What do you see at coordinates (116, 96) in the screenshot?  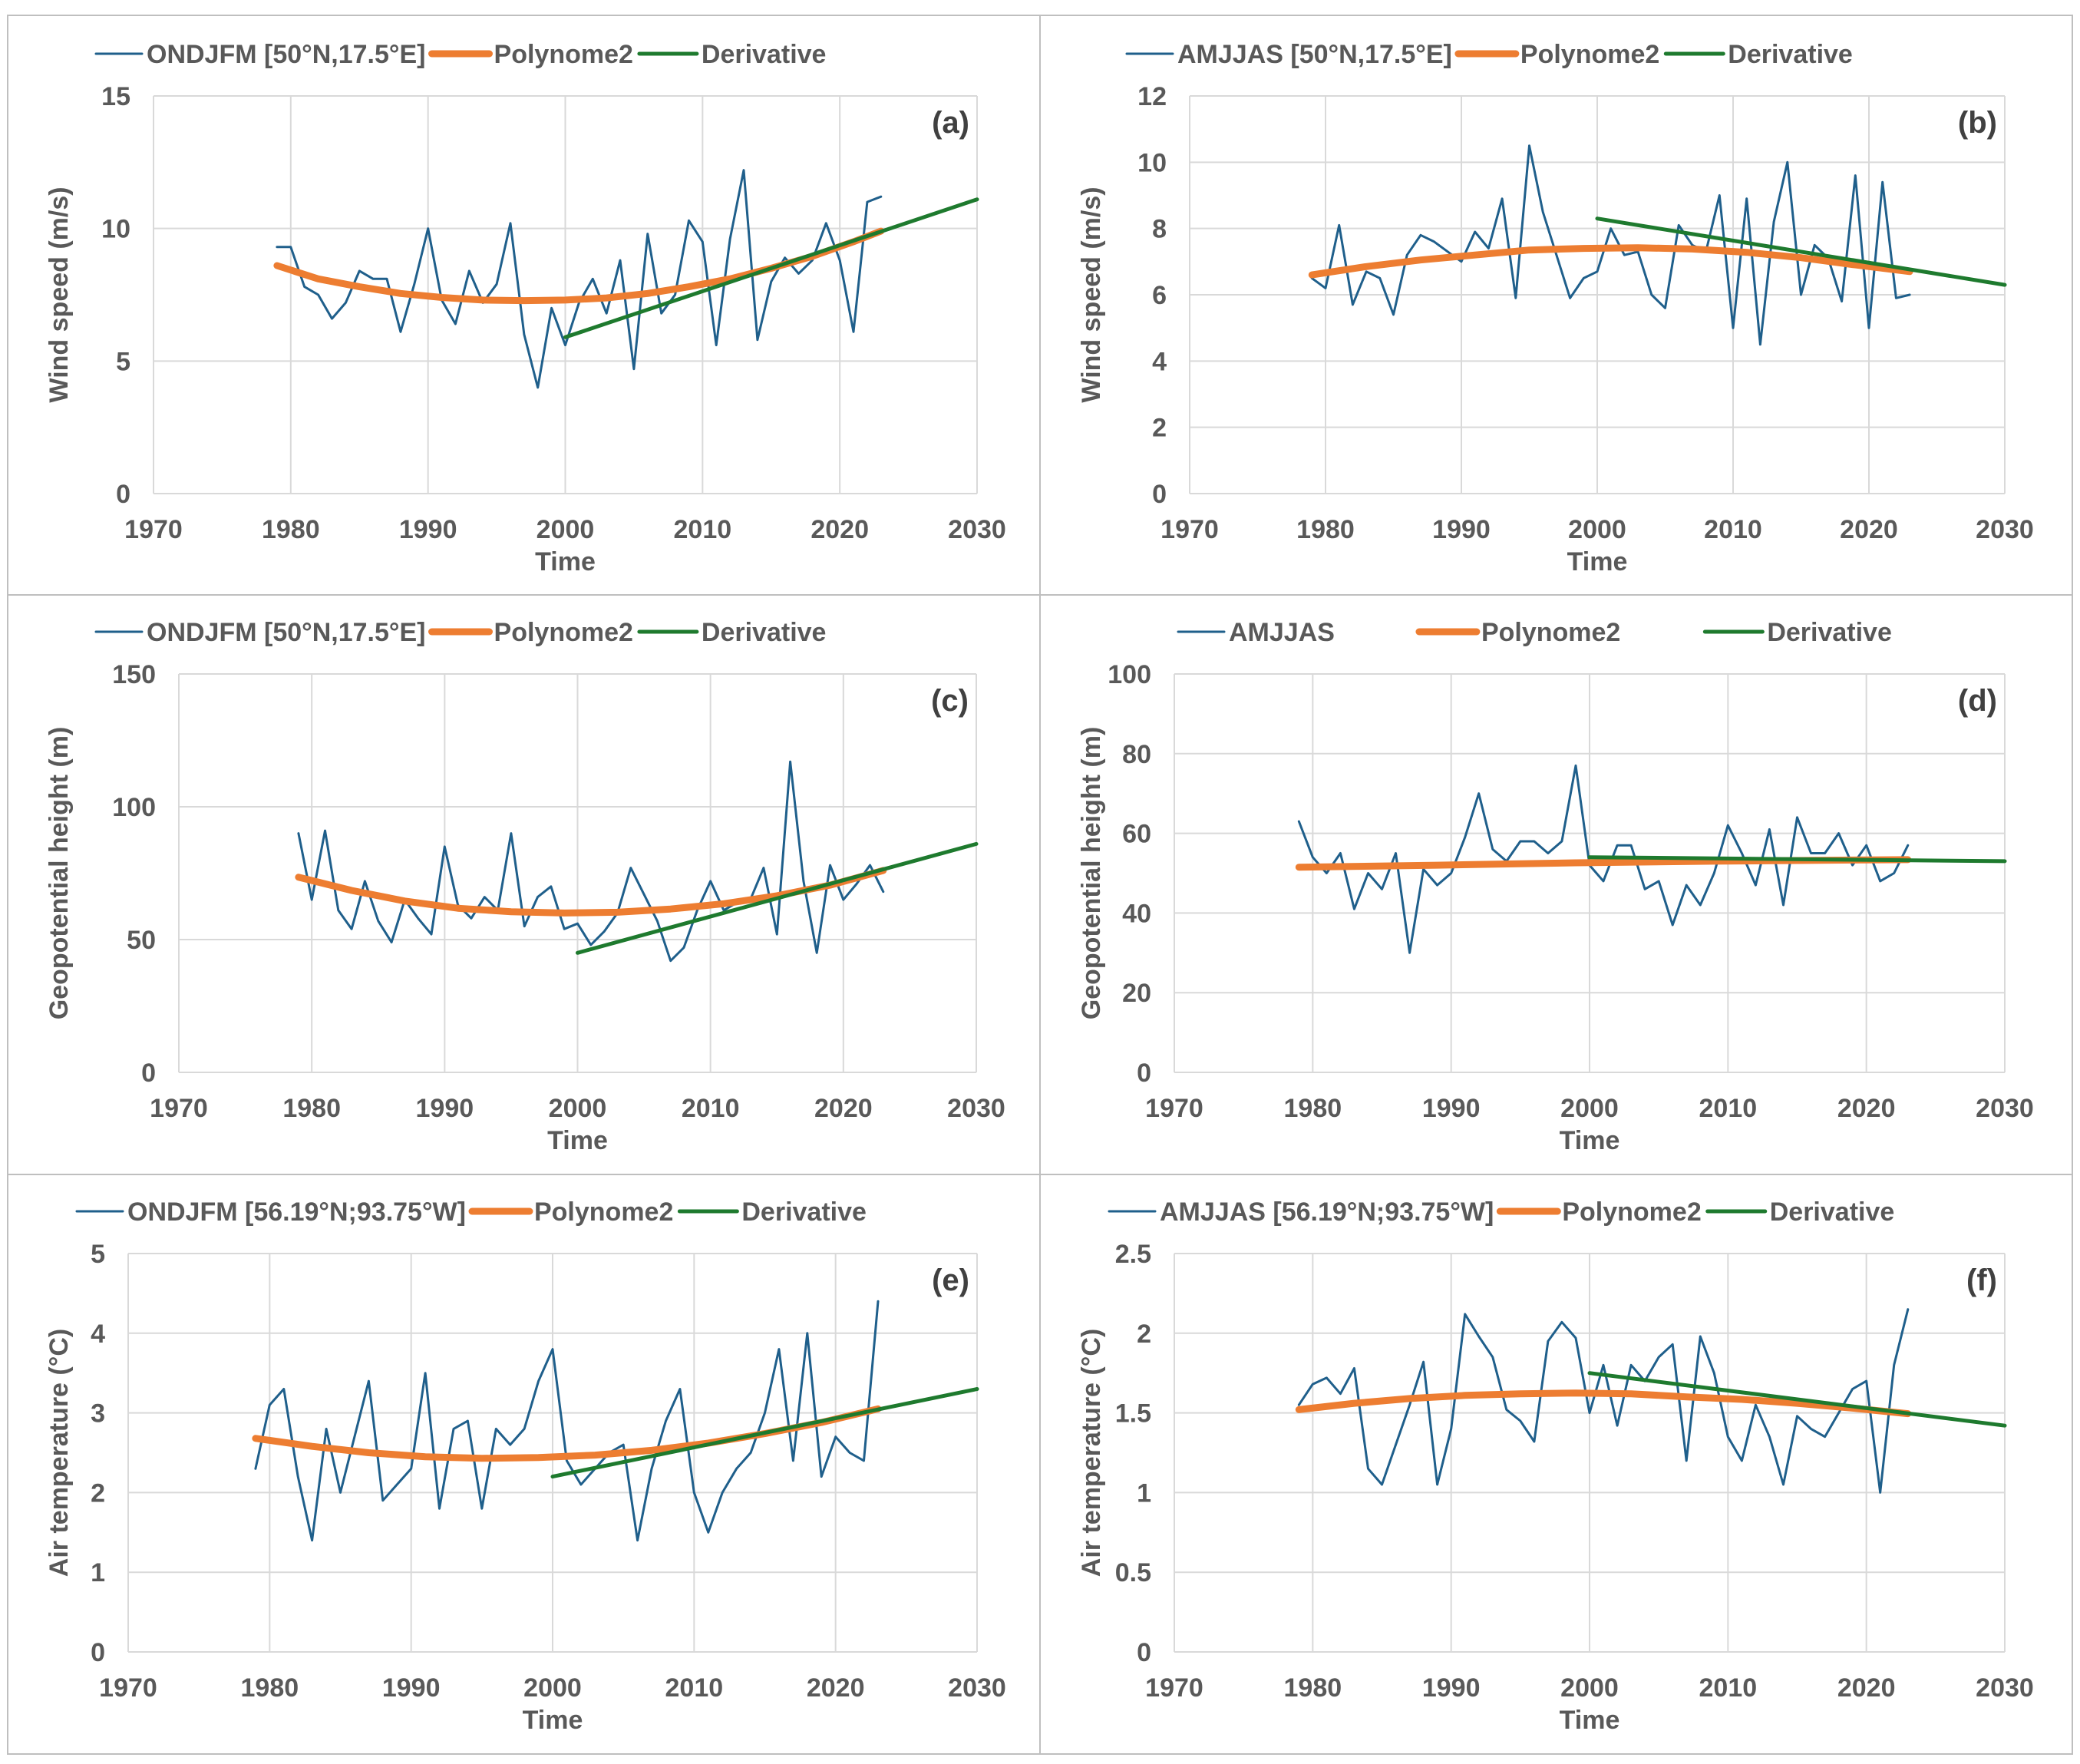 I see `y-tick-label: 15` at bounding box center [116, 96].